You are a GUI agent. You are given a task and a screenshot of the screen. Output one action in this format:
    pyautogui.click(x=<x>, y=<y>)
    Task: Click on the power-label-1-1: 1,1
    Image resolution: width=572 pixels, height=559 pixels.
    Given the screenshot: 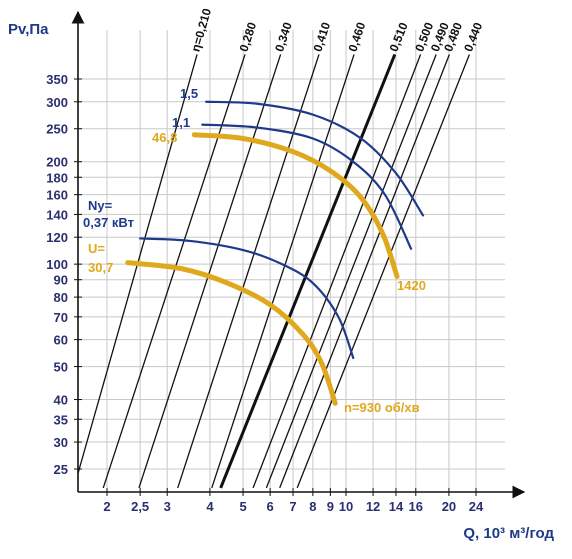 What is the action you would take?
    pyautogui.click(x=181, y=122)
    